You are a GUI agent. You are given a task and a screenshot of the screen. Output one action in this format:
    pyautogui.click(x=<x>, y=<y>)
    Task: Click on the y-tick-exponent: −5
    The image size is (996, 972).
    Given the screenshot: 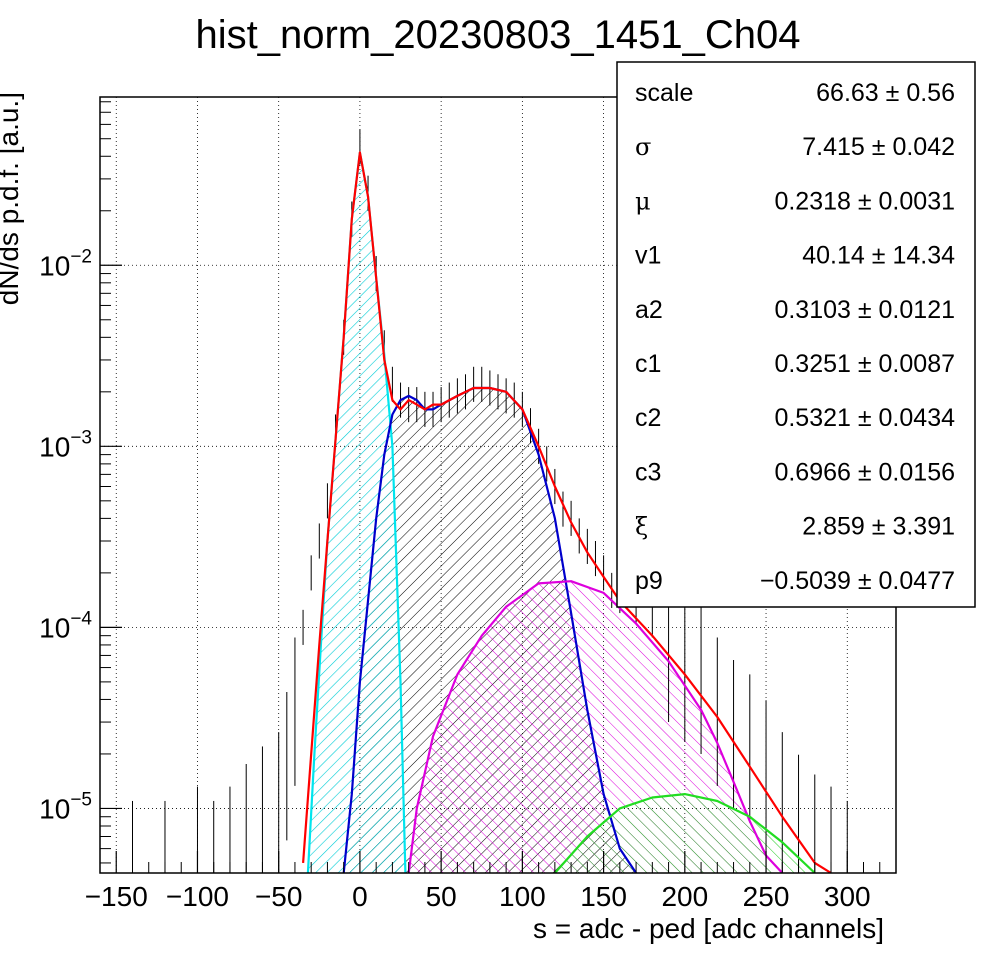 What is the action you would take?
    pyautogui.click(x=81, y=799)
    